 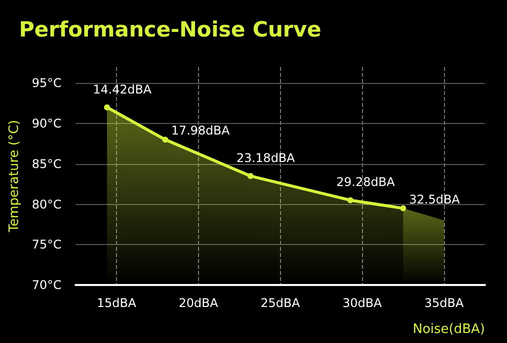 What do you see at coordinates (47, 285) in the screenshot?
I see `y-tick-label: 70°C` at bounding box center [47, 285].